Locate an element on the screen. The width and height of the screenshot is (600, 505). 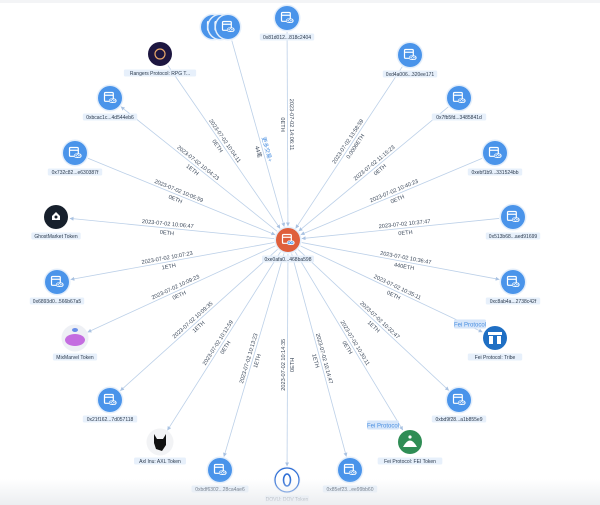
graph-node: 0x513b68...aed91699 is located at coordinates (513, 221).